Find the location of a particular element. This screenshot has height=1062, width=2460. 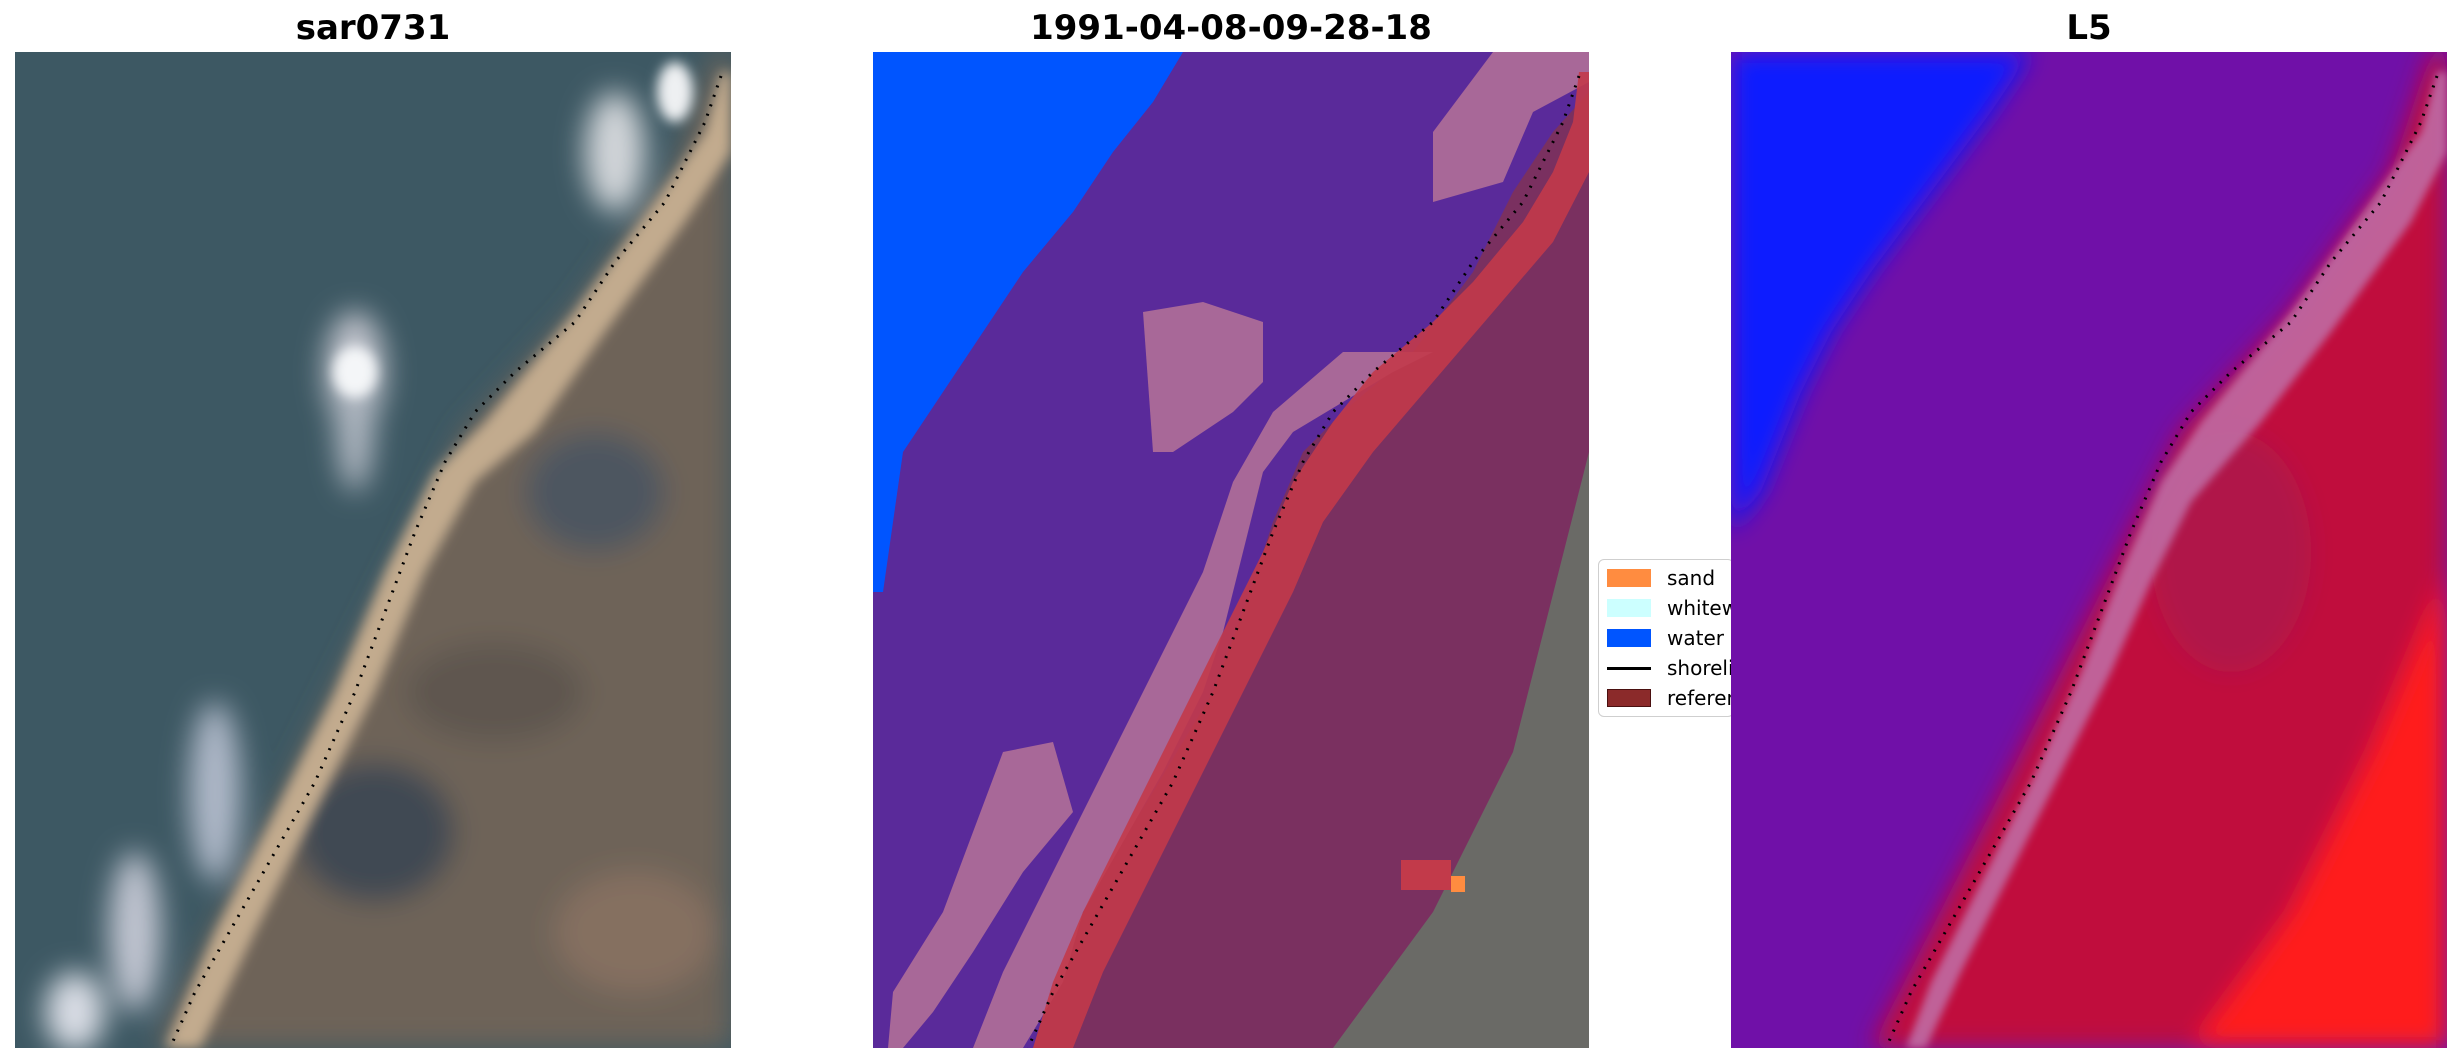

panel-title-index: L5 is located at coordinates (2089, 28).